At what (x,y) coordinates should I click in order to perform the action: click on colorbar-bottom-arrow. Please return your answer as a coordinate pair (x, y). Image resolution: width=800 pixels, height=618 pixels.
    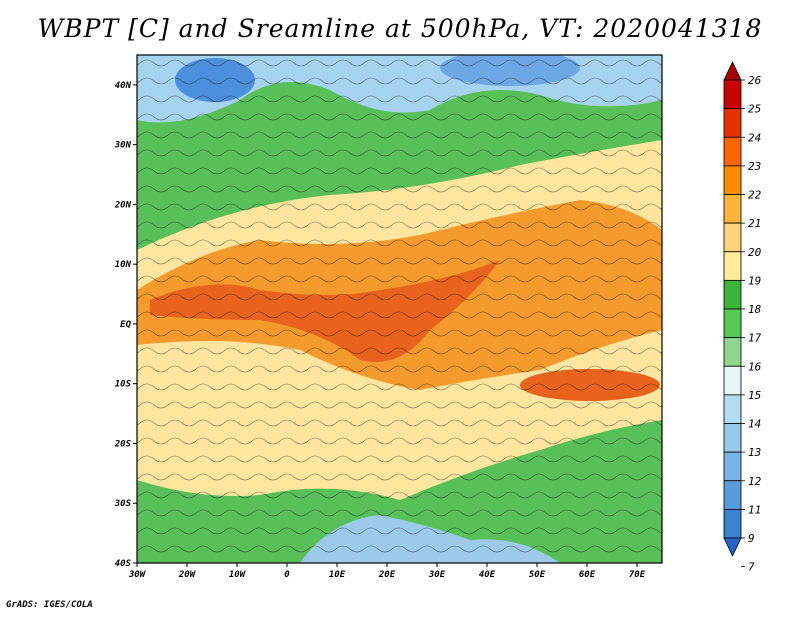
    Looking at the image, I should click on (732, 547).